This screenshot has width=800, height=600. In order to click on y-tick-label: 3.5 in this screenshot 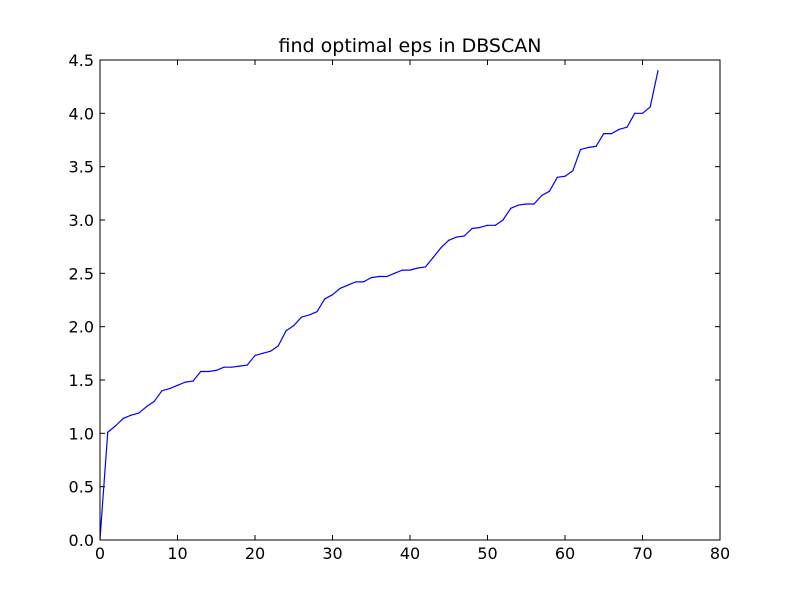, I will do `click(81, 167)`.